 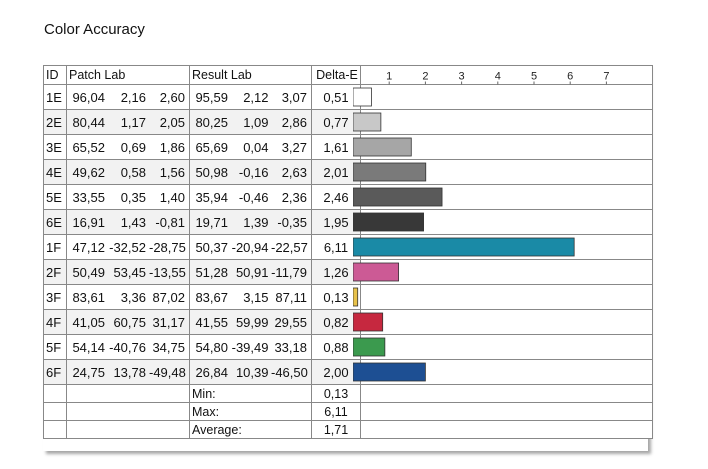 I want to click on summary-label: Min:, so click(x=250, y=393).